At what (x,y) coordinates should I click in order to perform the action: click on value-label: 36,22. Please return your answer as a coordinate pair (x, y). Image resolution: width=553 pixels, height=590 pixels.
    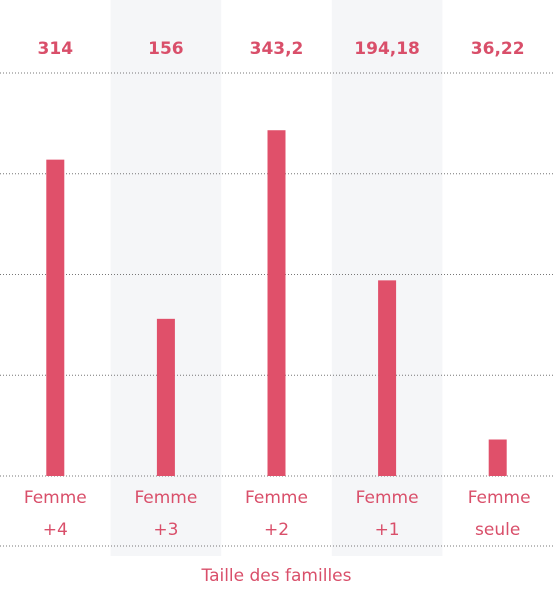
    Looking at the image, I should click on (498, 49).